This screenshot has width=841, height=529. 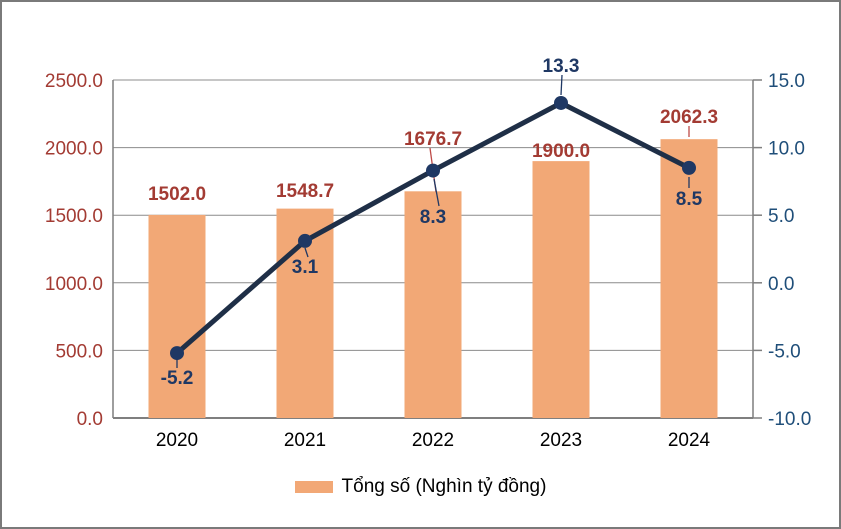 I want to click on line-value-label: 3.1, so click(x=305, y=267).